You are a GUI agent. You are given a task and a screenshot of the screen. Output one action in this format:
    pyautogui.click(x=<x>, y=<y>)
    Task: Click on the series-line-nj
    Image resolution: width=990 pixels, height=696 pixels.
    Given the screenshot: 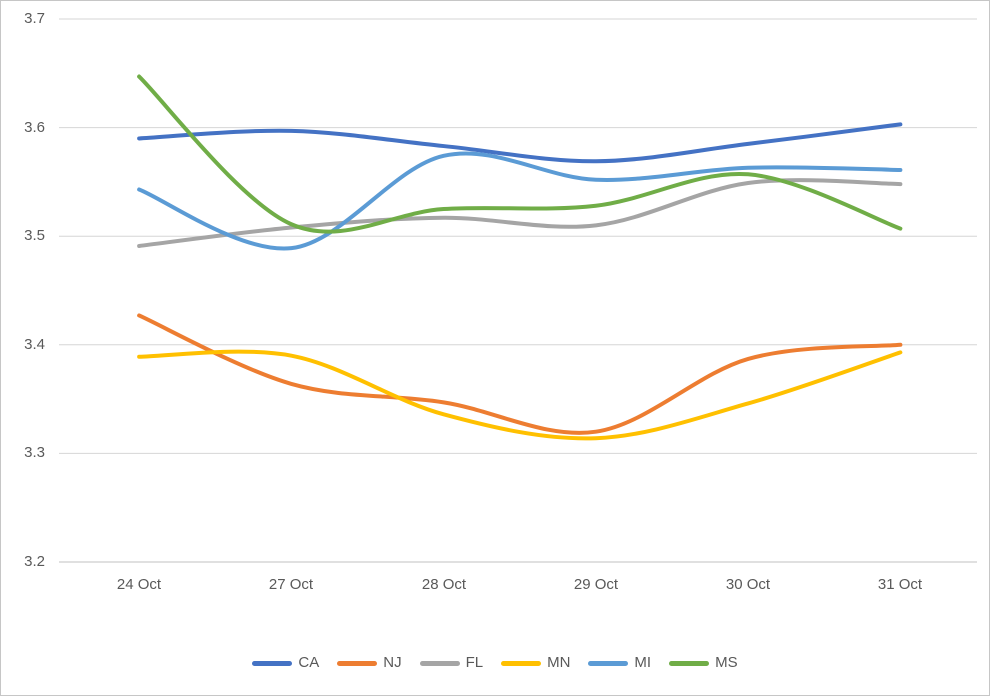 What is the action you would take?
    pyautogui.click(x=520, y=374)
    